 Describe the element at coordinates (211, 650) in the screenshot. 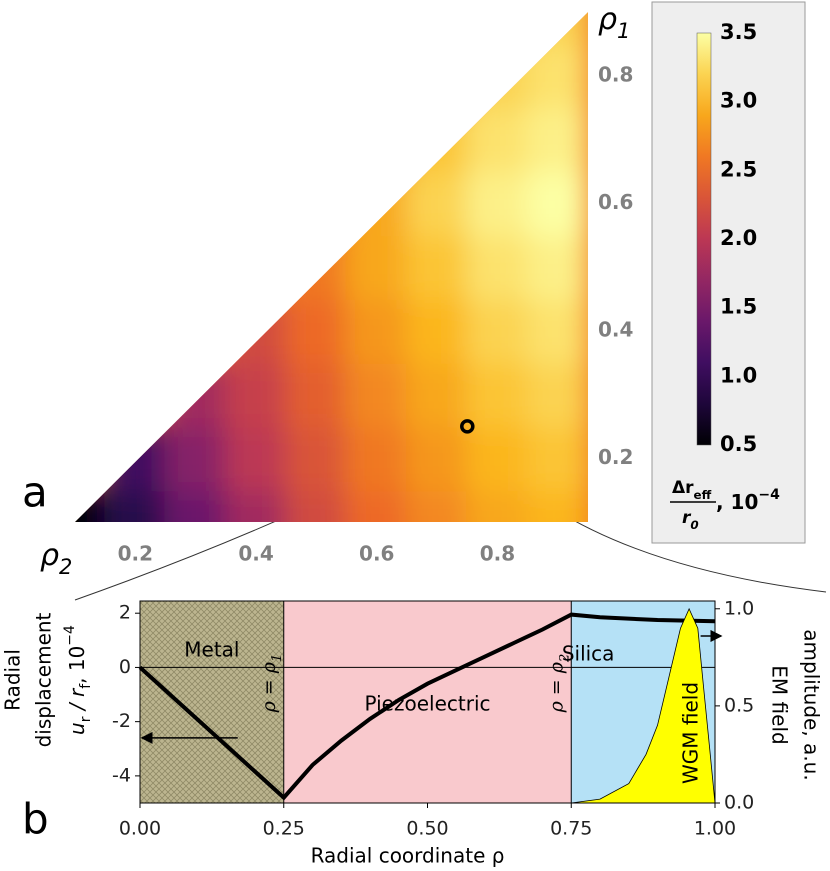

I see `region-label: Metal` at that location.